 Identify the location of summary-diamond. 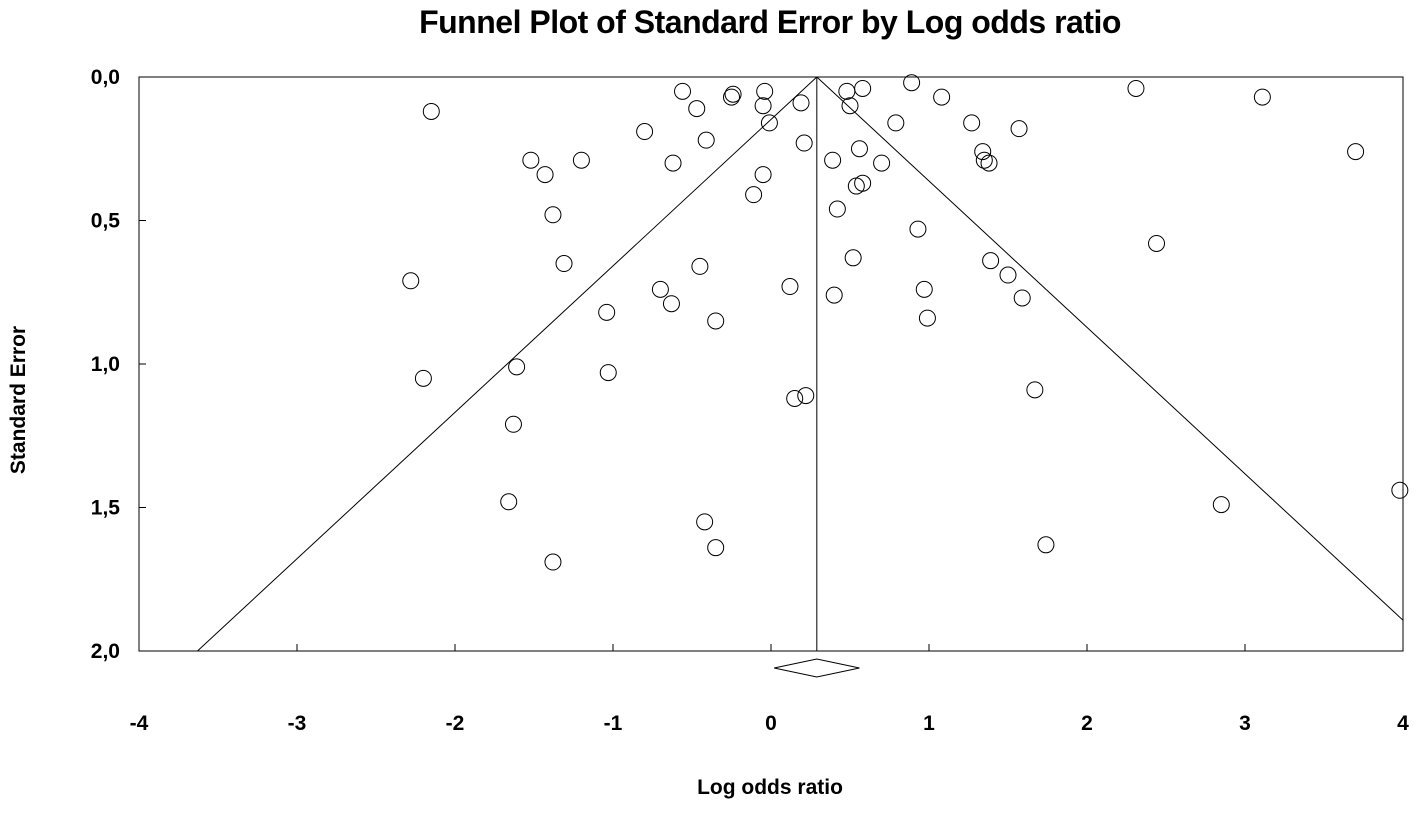
(817, 668).